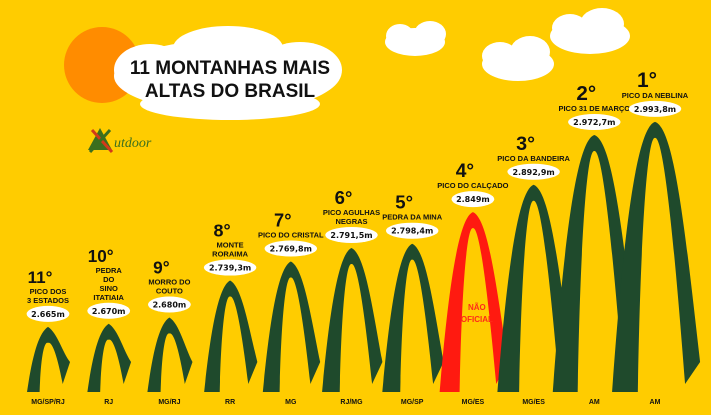  I want to click on title-cloud, so click(228, 73).